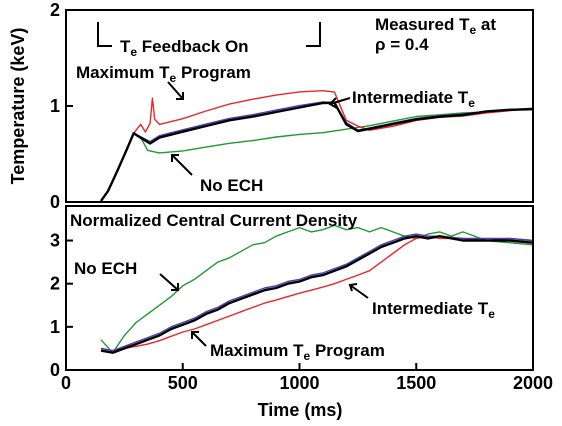  I want to click on no-ech-arrow-top, so click(182, 165).